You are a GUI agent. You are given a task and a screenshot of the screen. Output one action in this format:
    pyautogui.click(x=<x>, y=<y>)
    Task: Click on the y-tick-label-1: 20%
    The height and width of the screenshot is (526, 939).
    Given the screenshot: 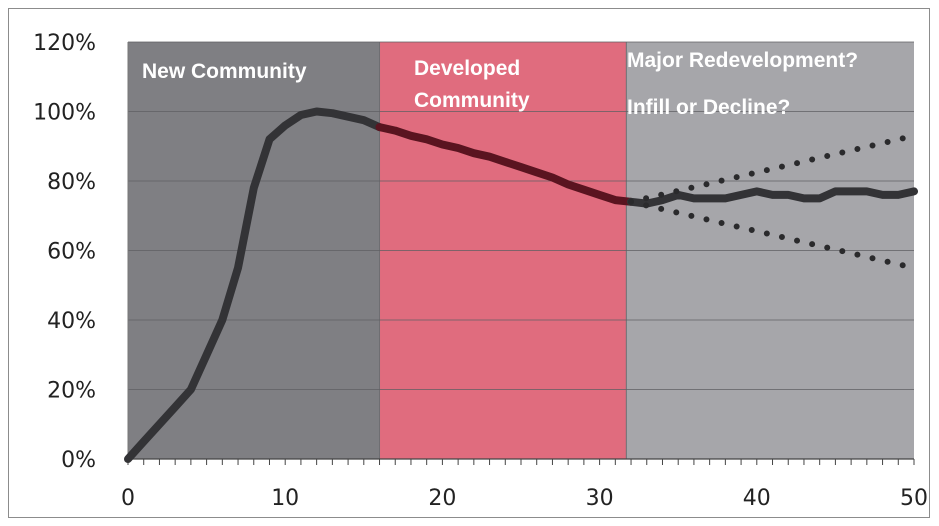 What is the action you would take?
    pyautogui.click(x=71, y=391)
    